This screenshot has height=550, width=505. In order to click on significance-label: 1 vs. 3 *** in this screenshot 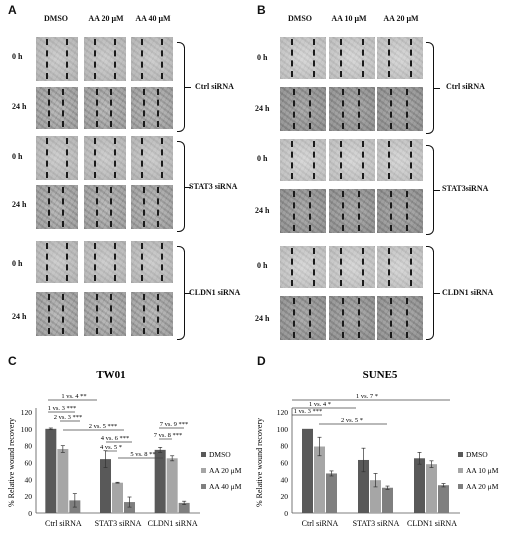, I will do `click(308, 411)`.